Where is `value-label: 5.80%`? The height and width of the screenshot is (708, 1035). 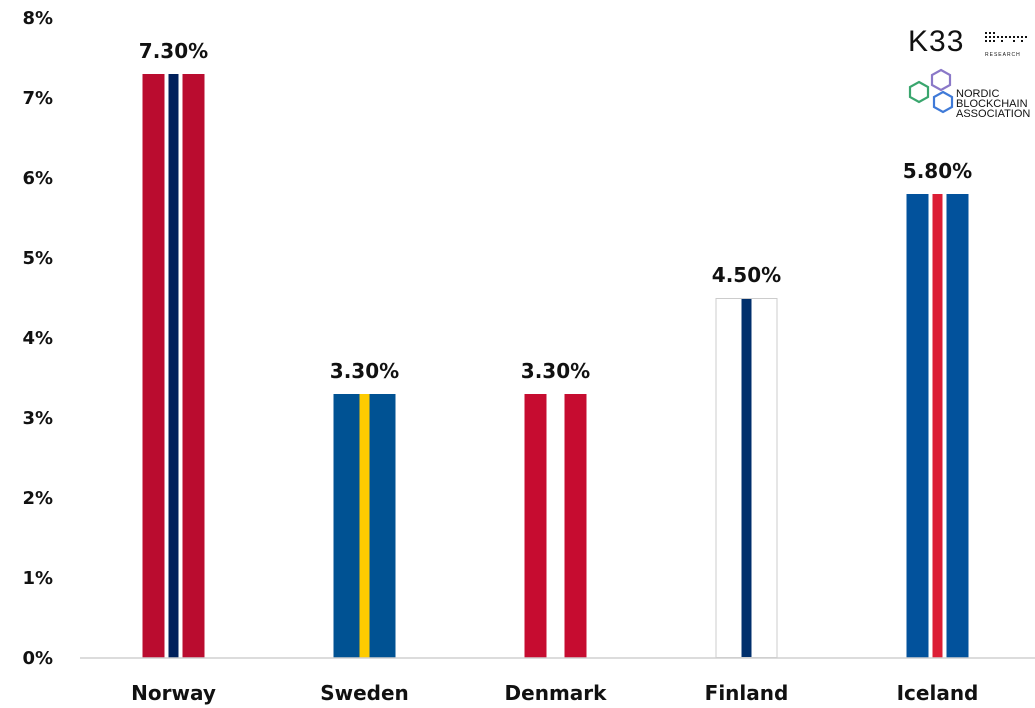 value-label: 5.80% is located at coordinates (937, 171).